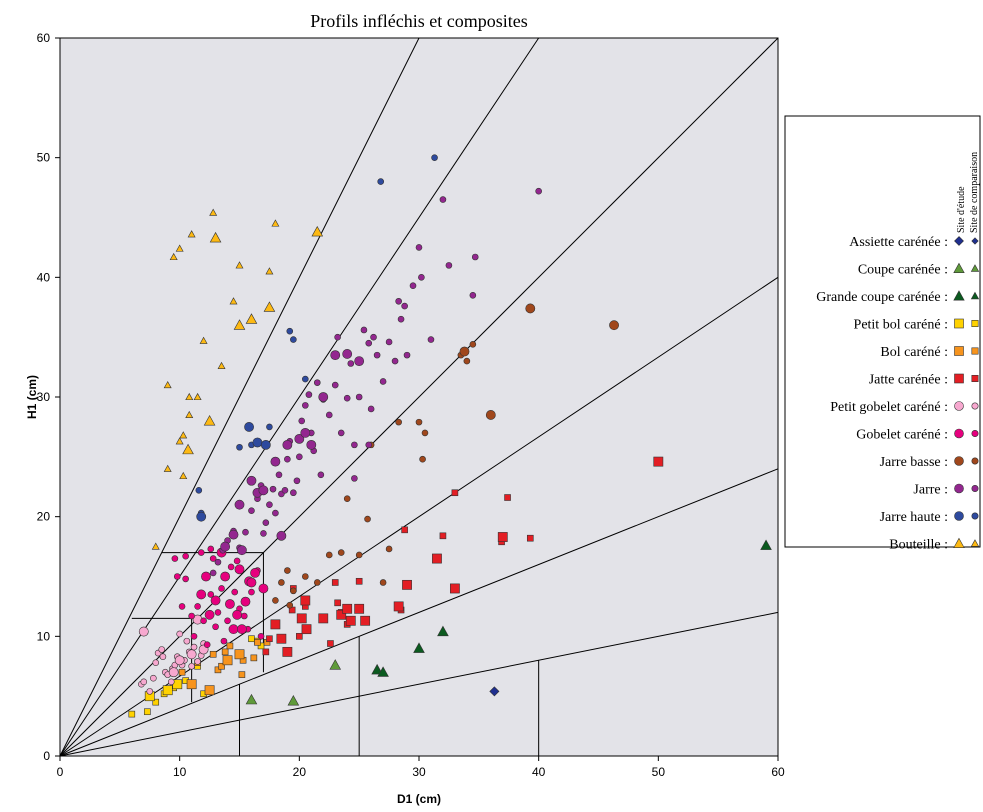  Describe the element at coordinates (898, 242) in the screenshot. I see `legend-label: Assiette carénée :` at that location.